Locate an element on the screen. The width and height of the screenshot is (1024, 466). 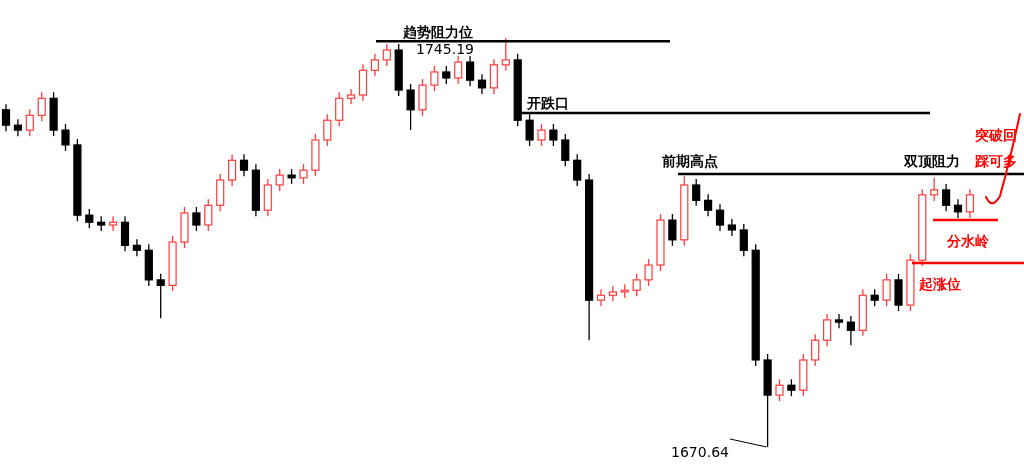
annotation: 1670.64 is located at coordinates (700, 452).